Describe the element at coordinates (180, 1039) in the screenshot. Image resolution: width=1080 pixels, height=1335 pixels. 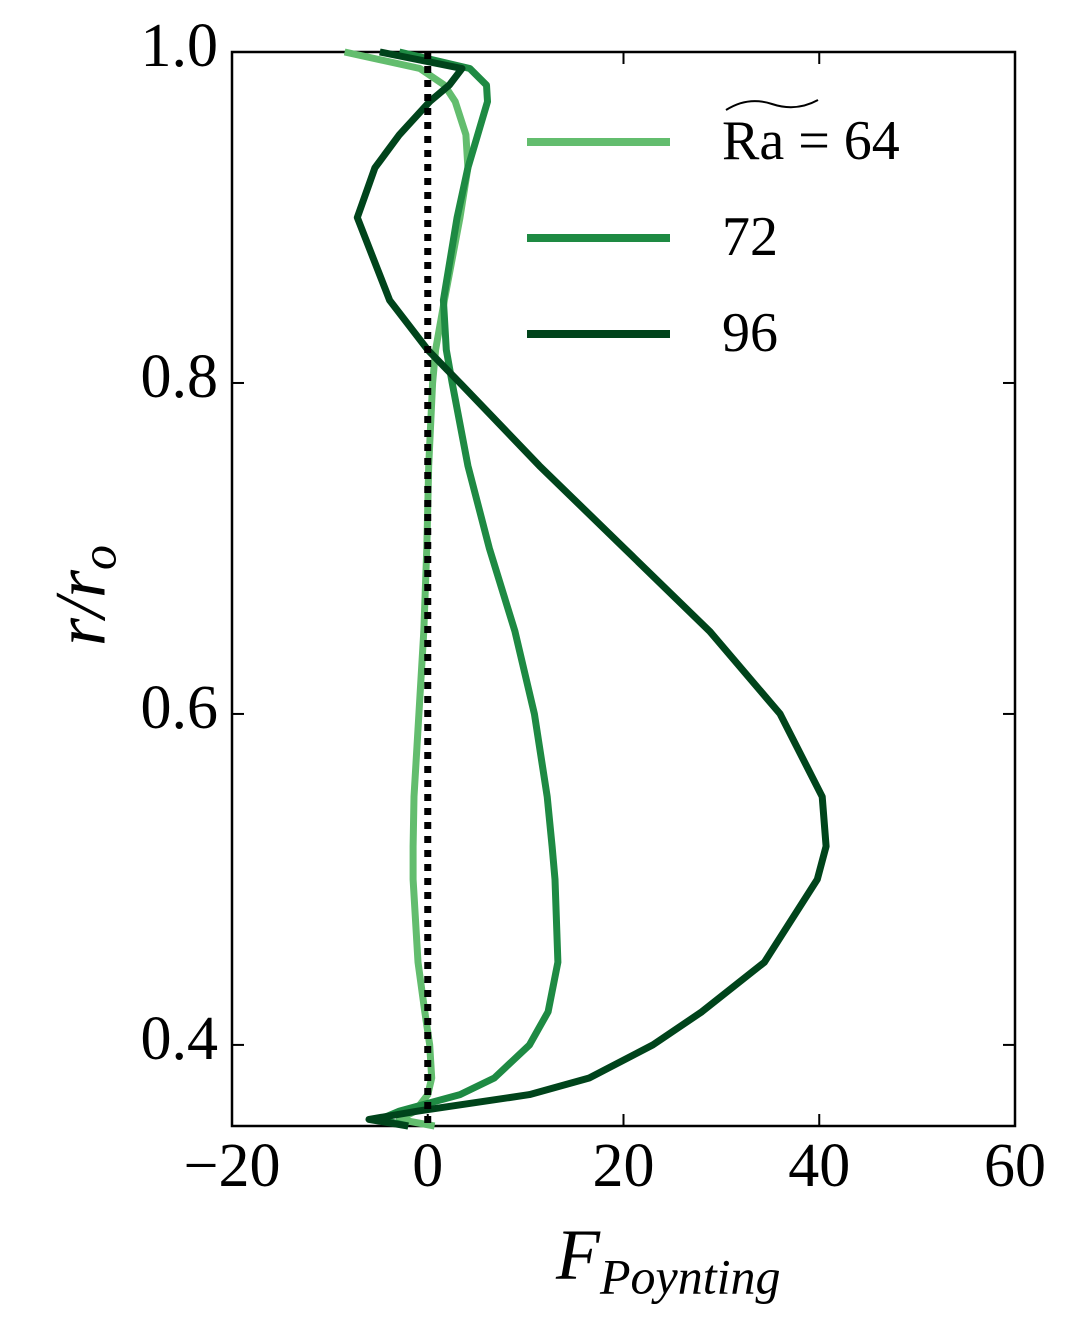
I see `y-tick-label: 0.4` at that location.